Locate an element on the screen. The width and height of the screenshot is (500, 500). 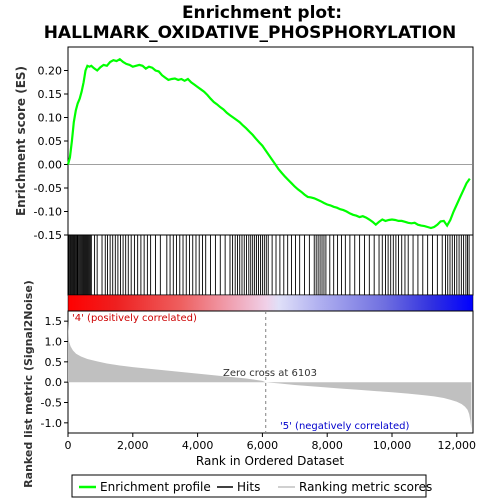
metric-y-axis-ticks: -1.0 -0.5 0.0 0.5 1.0 1.5 is located at coordinates (54, 372).